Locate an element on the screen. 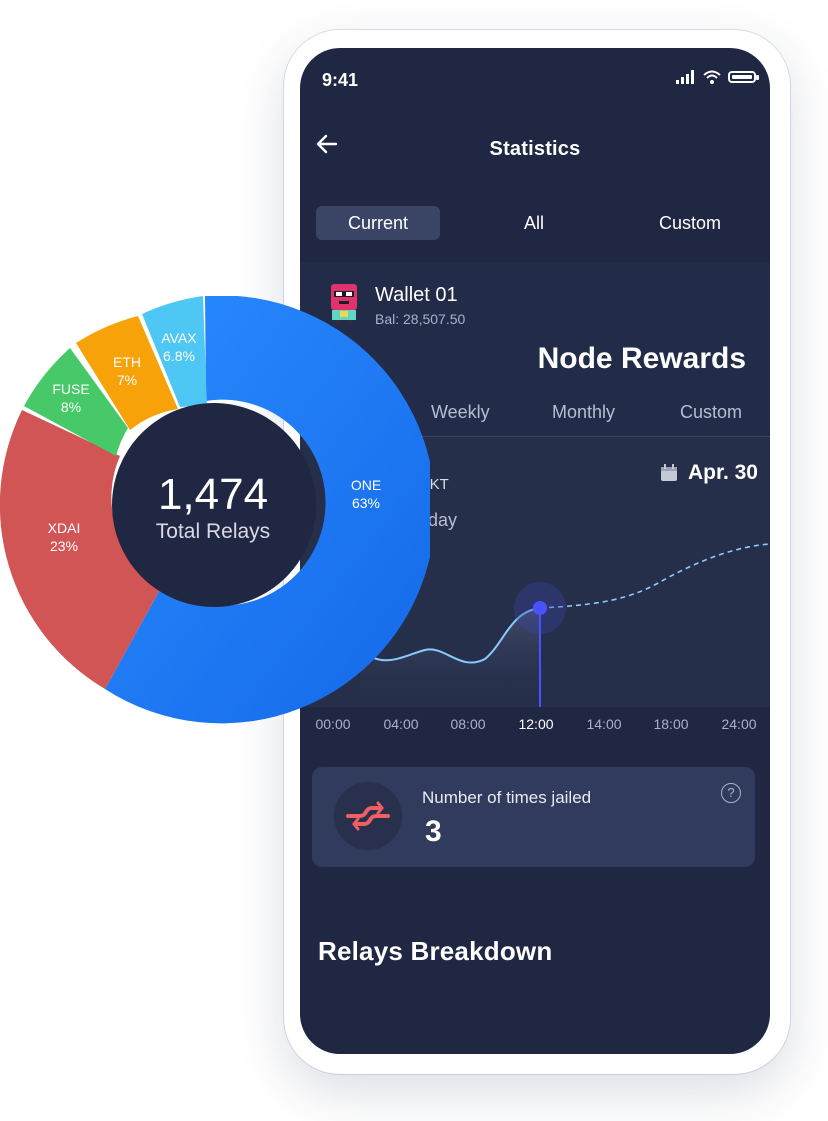  jail-icon-badge is located at coordinates (368, 816).